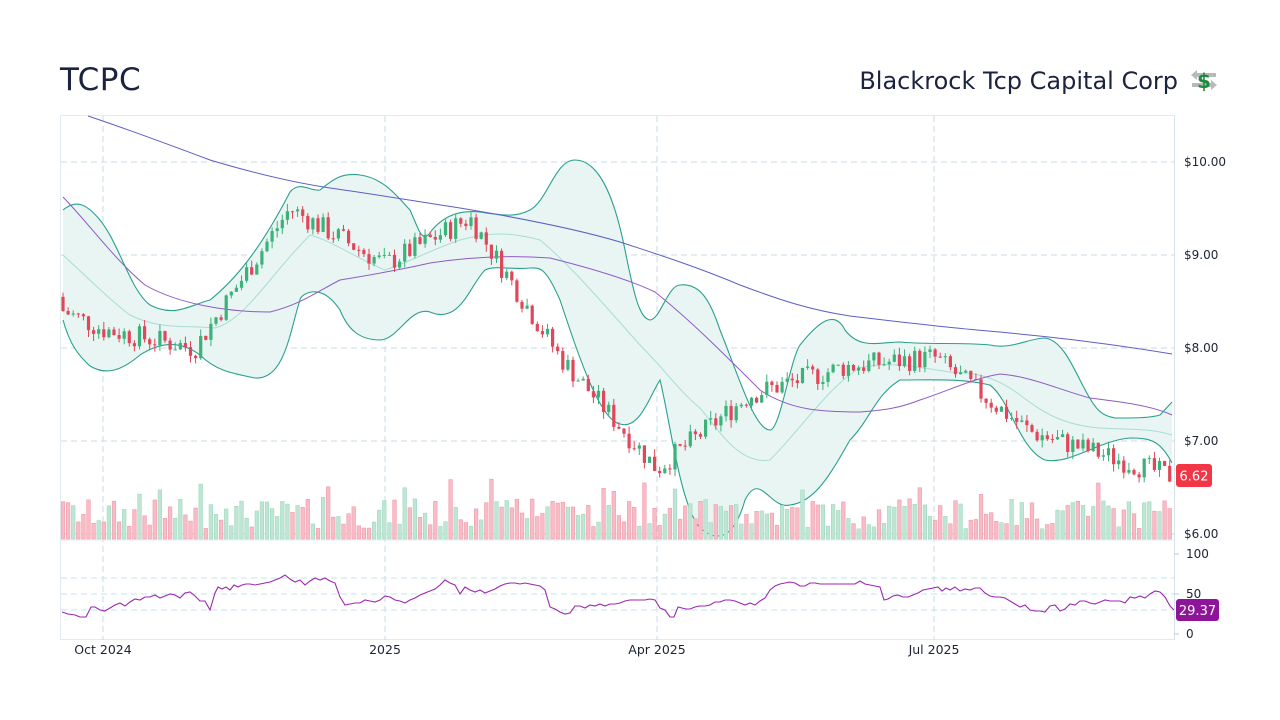 This screenshot has height=720, width=1280. I want to click on x-label-oct-2024: Oct 2024, so click(102, 649).